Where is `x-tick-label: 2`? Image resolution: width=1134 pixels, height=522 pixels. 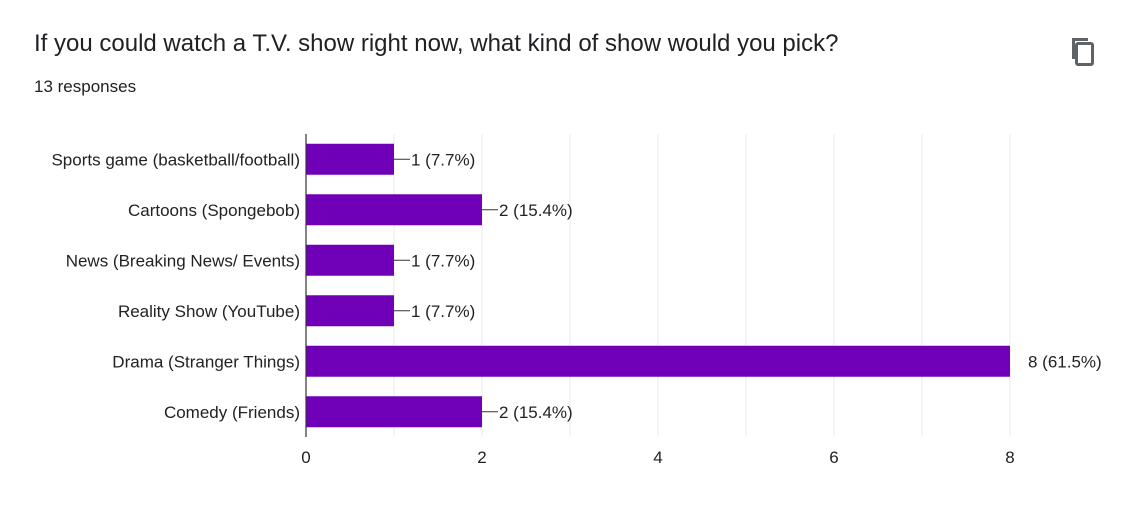 x-tick-label: 2 is located at coordinates (481, 457).